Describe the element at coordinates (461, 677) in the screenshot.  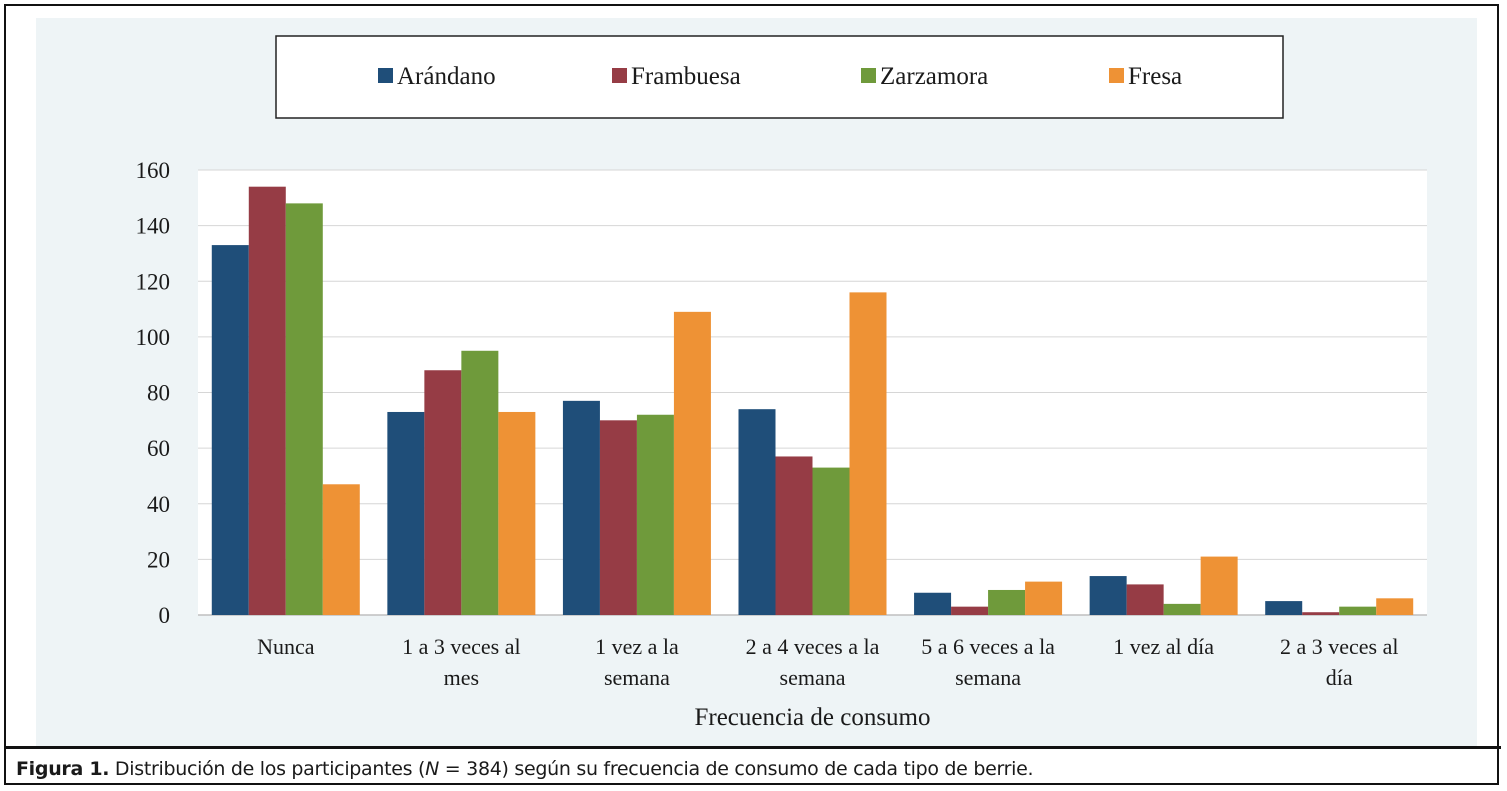
I see `x-tick-label: mes` at that location.